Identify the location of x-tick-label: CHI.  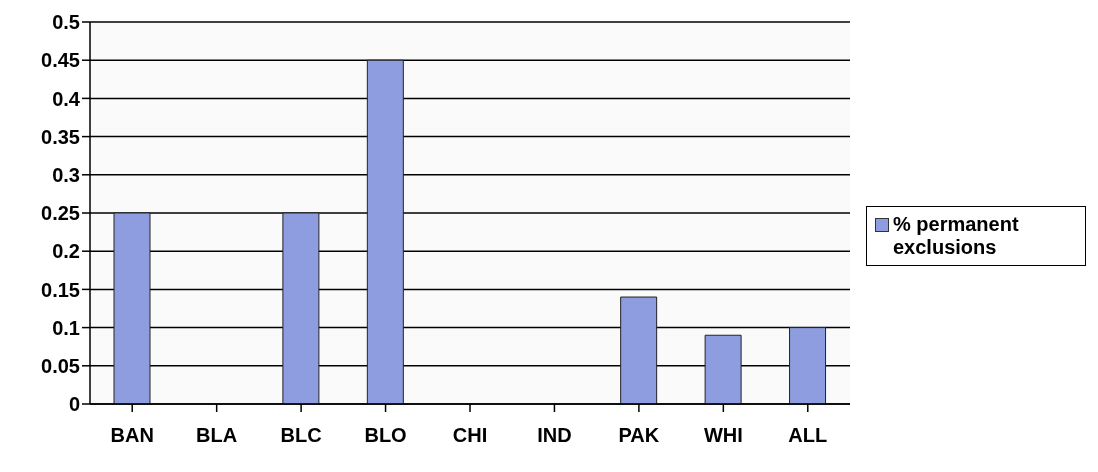
(470, 435).